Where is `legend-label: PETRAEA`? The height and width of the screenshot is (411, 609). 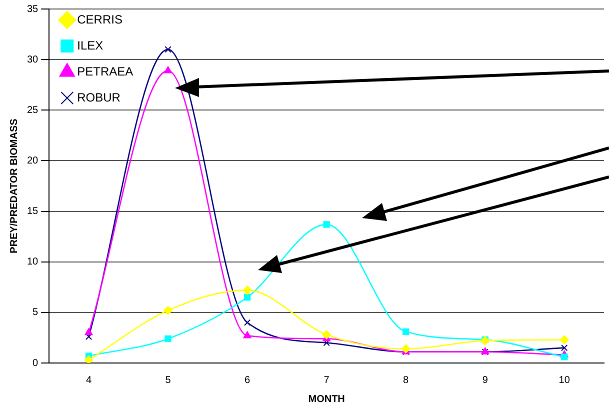 legend-label: PETRAEA is located at coordinates (105, 71).